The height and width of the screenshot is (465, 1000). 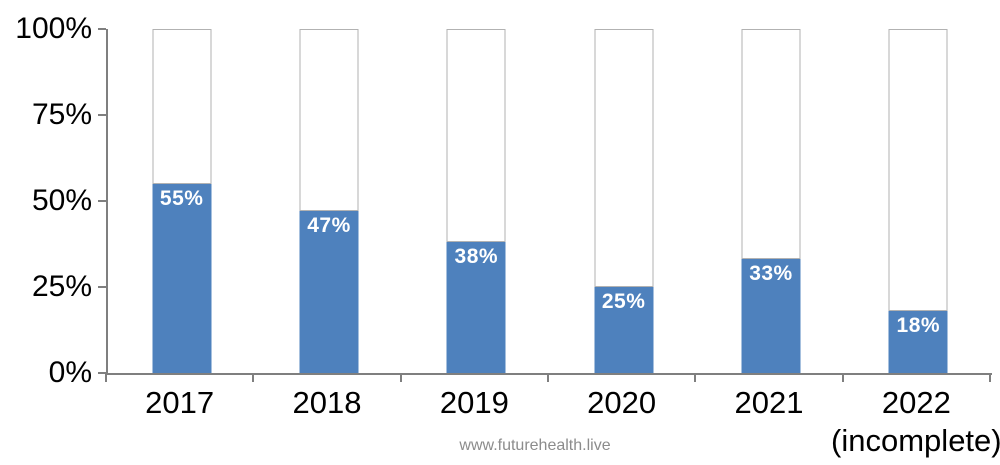 I want to click on x-axis-label-text: 2018, so click(x=327, y=402).